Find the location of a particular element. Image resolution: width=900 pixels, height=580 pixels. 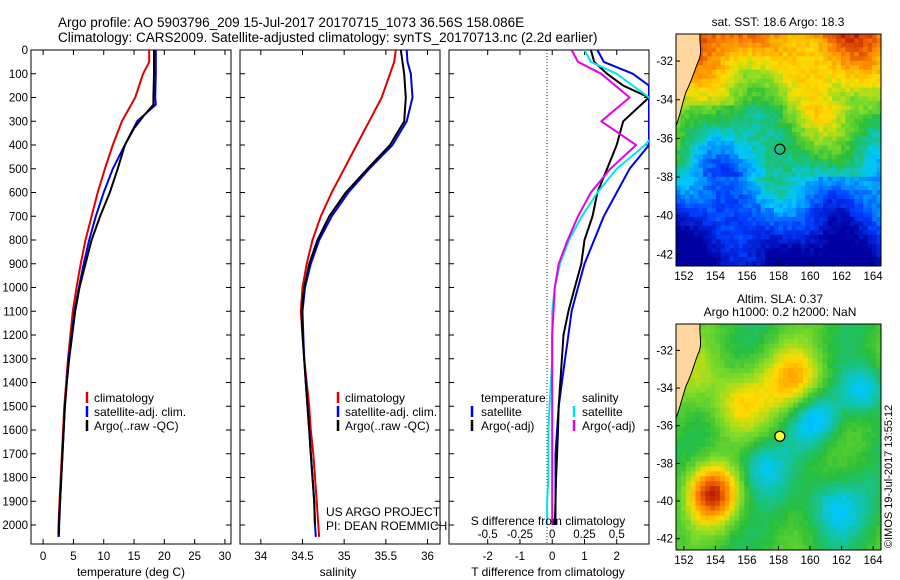

lon-tick-label: 160 is located at coordinates (809, 561).